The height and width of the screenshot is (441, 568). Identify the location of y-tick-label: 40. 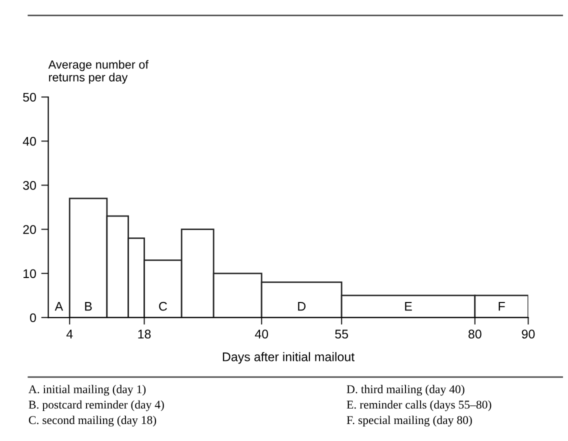
(29, 141).